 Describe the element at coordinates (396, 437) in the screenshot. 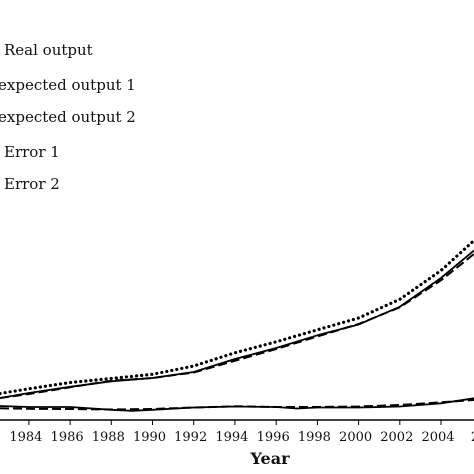

I see `x-tick-label: 2002` at that location.